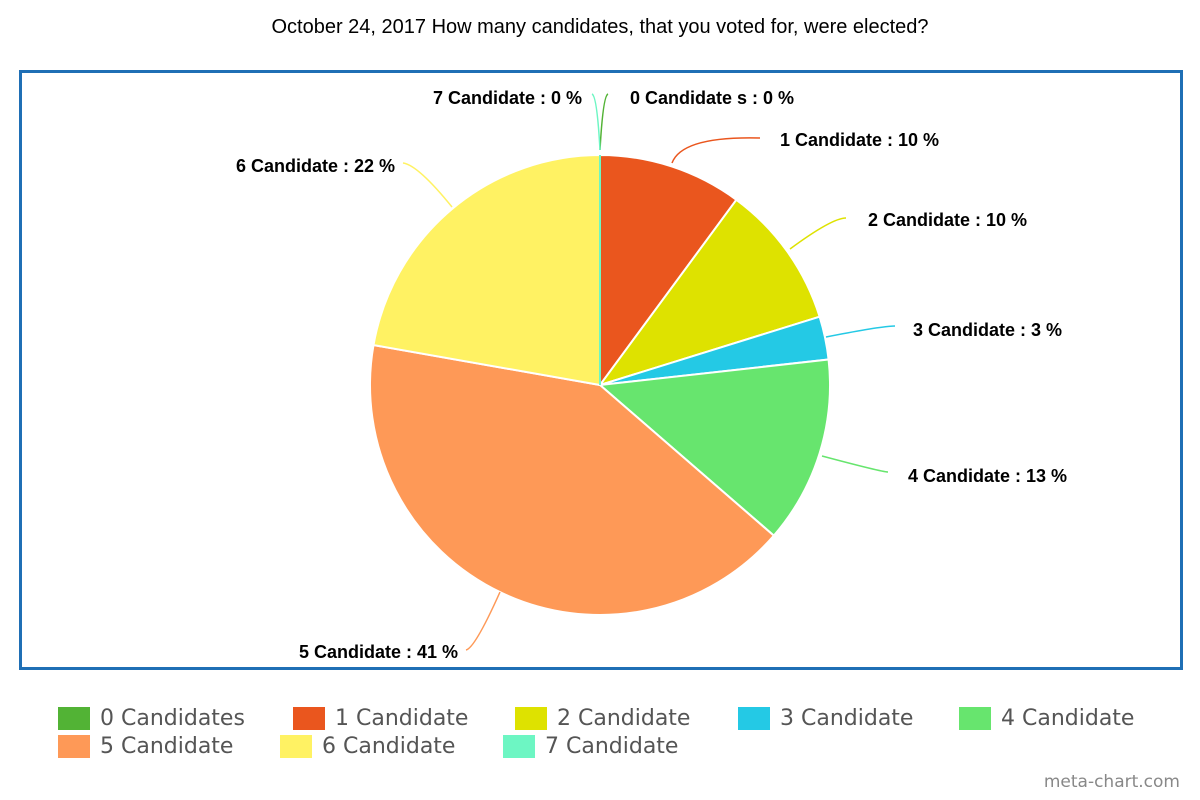 This screenshot has width=1200, height=800. I want to click on legend-item-3-candidate: 3 Candidate, so click(825, 718).